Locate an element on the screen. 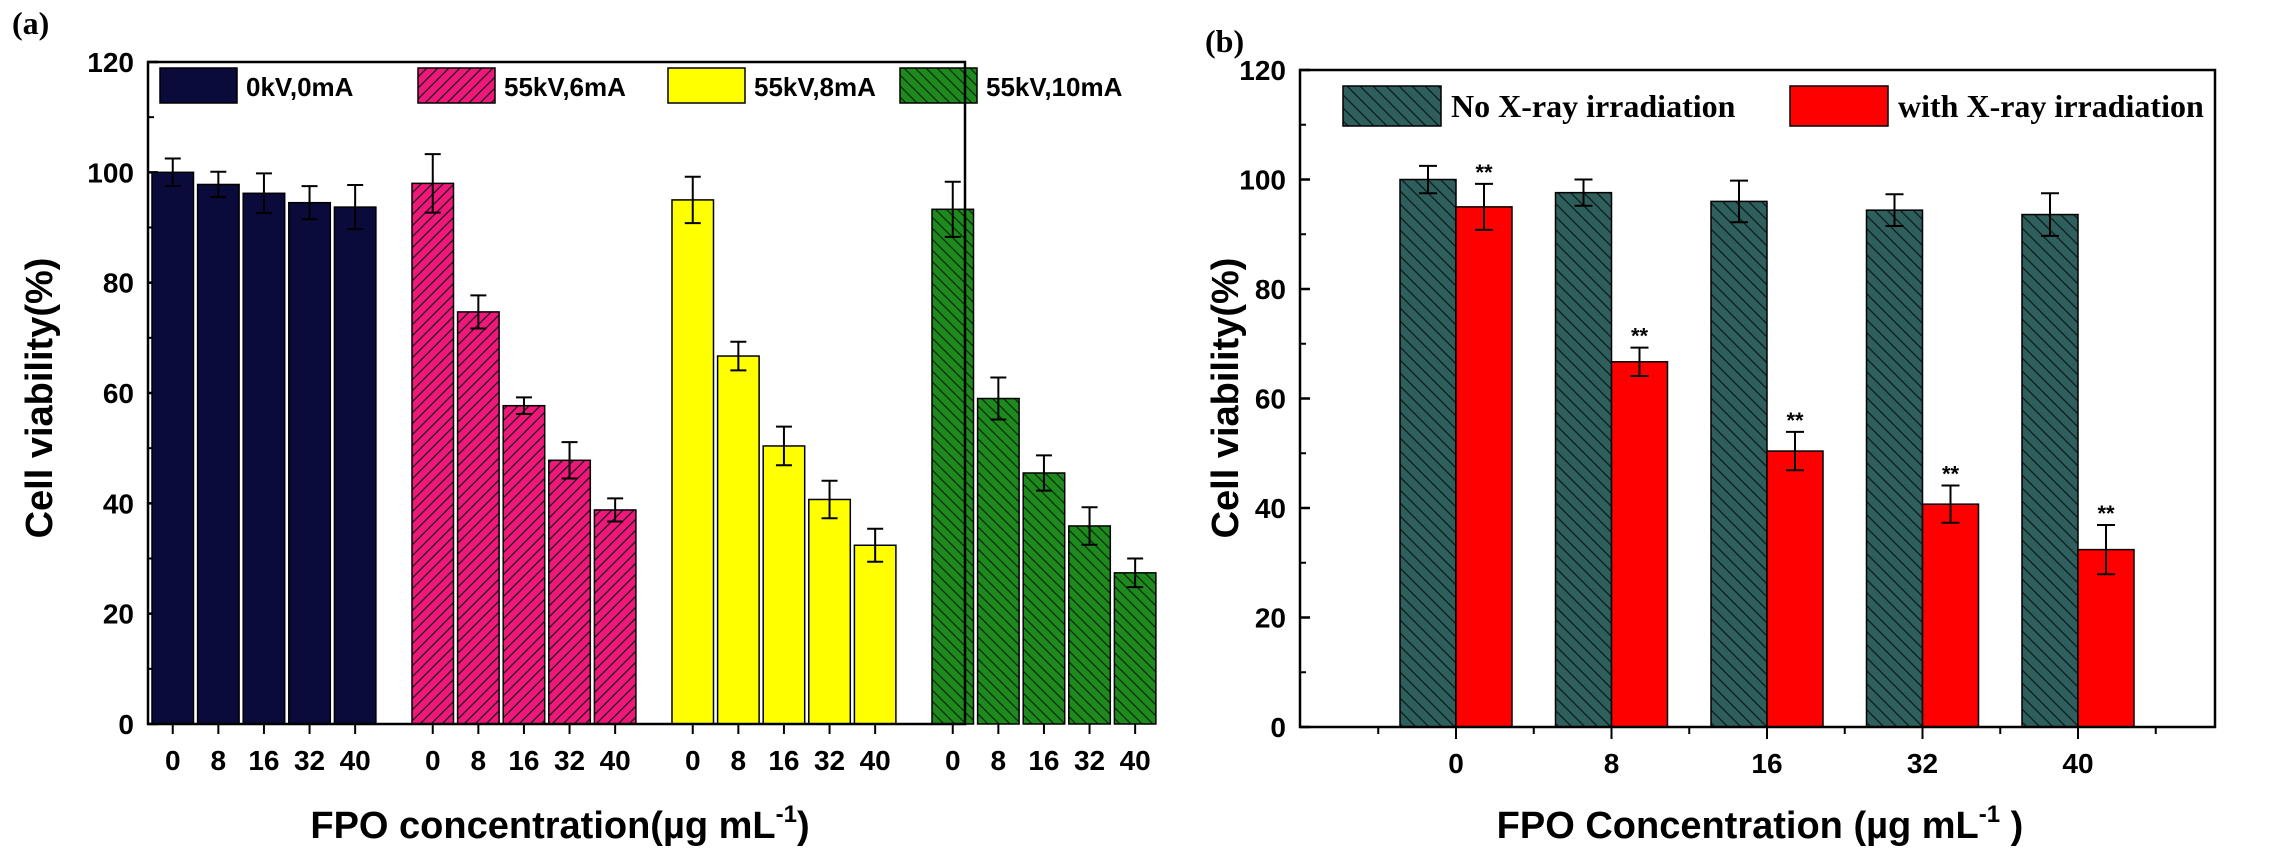 The height and width of the screenshot is (864, 2270). panel-b-y-tick-label: 20 is located at coordinates (1270, 618).